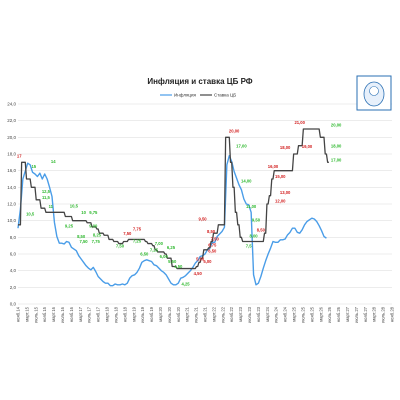 Image resolution: width=400 pixels, height=400 pixels. What do you see at coordinates (18, 314) in the screenshot?
I see `x-tick-label: нояб.14` at bounding box center [18, 314].